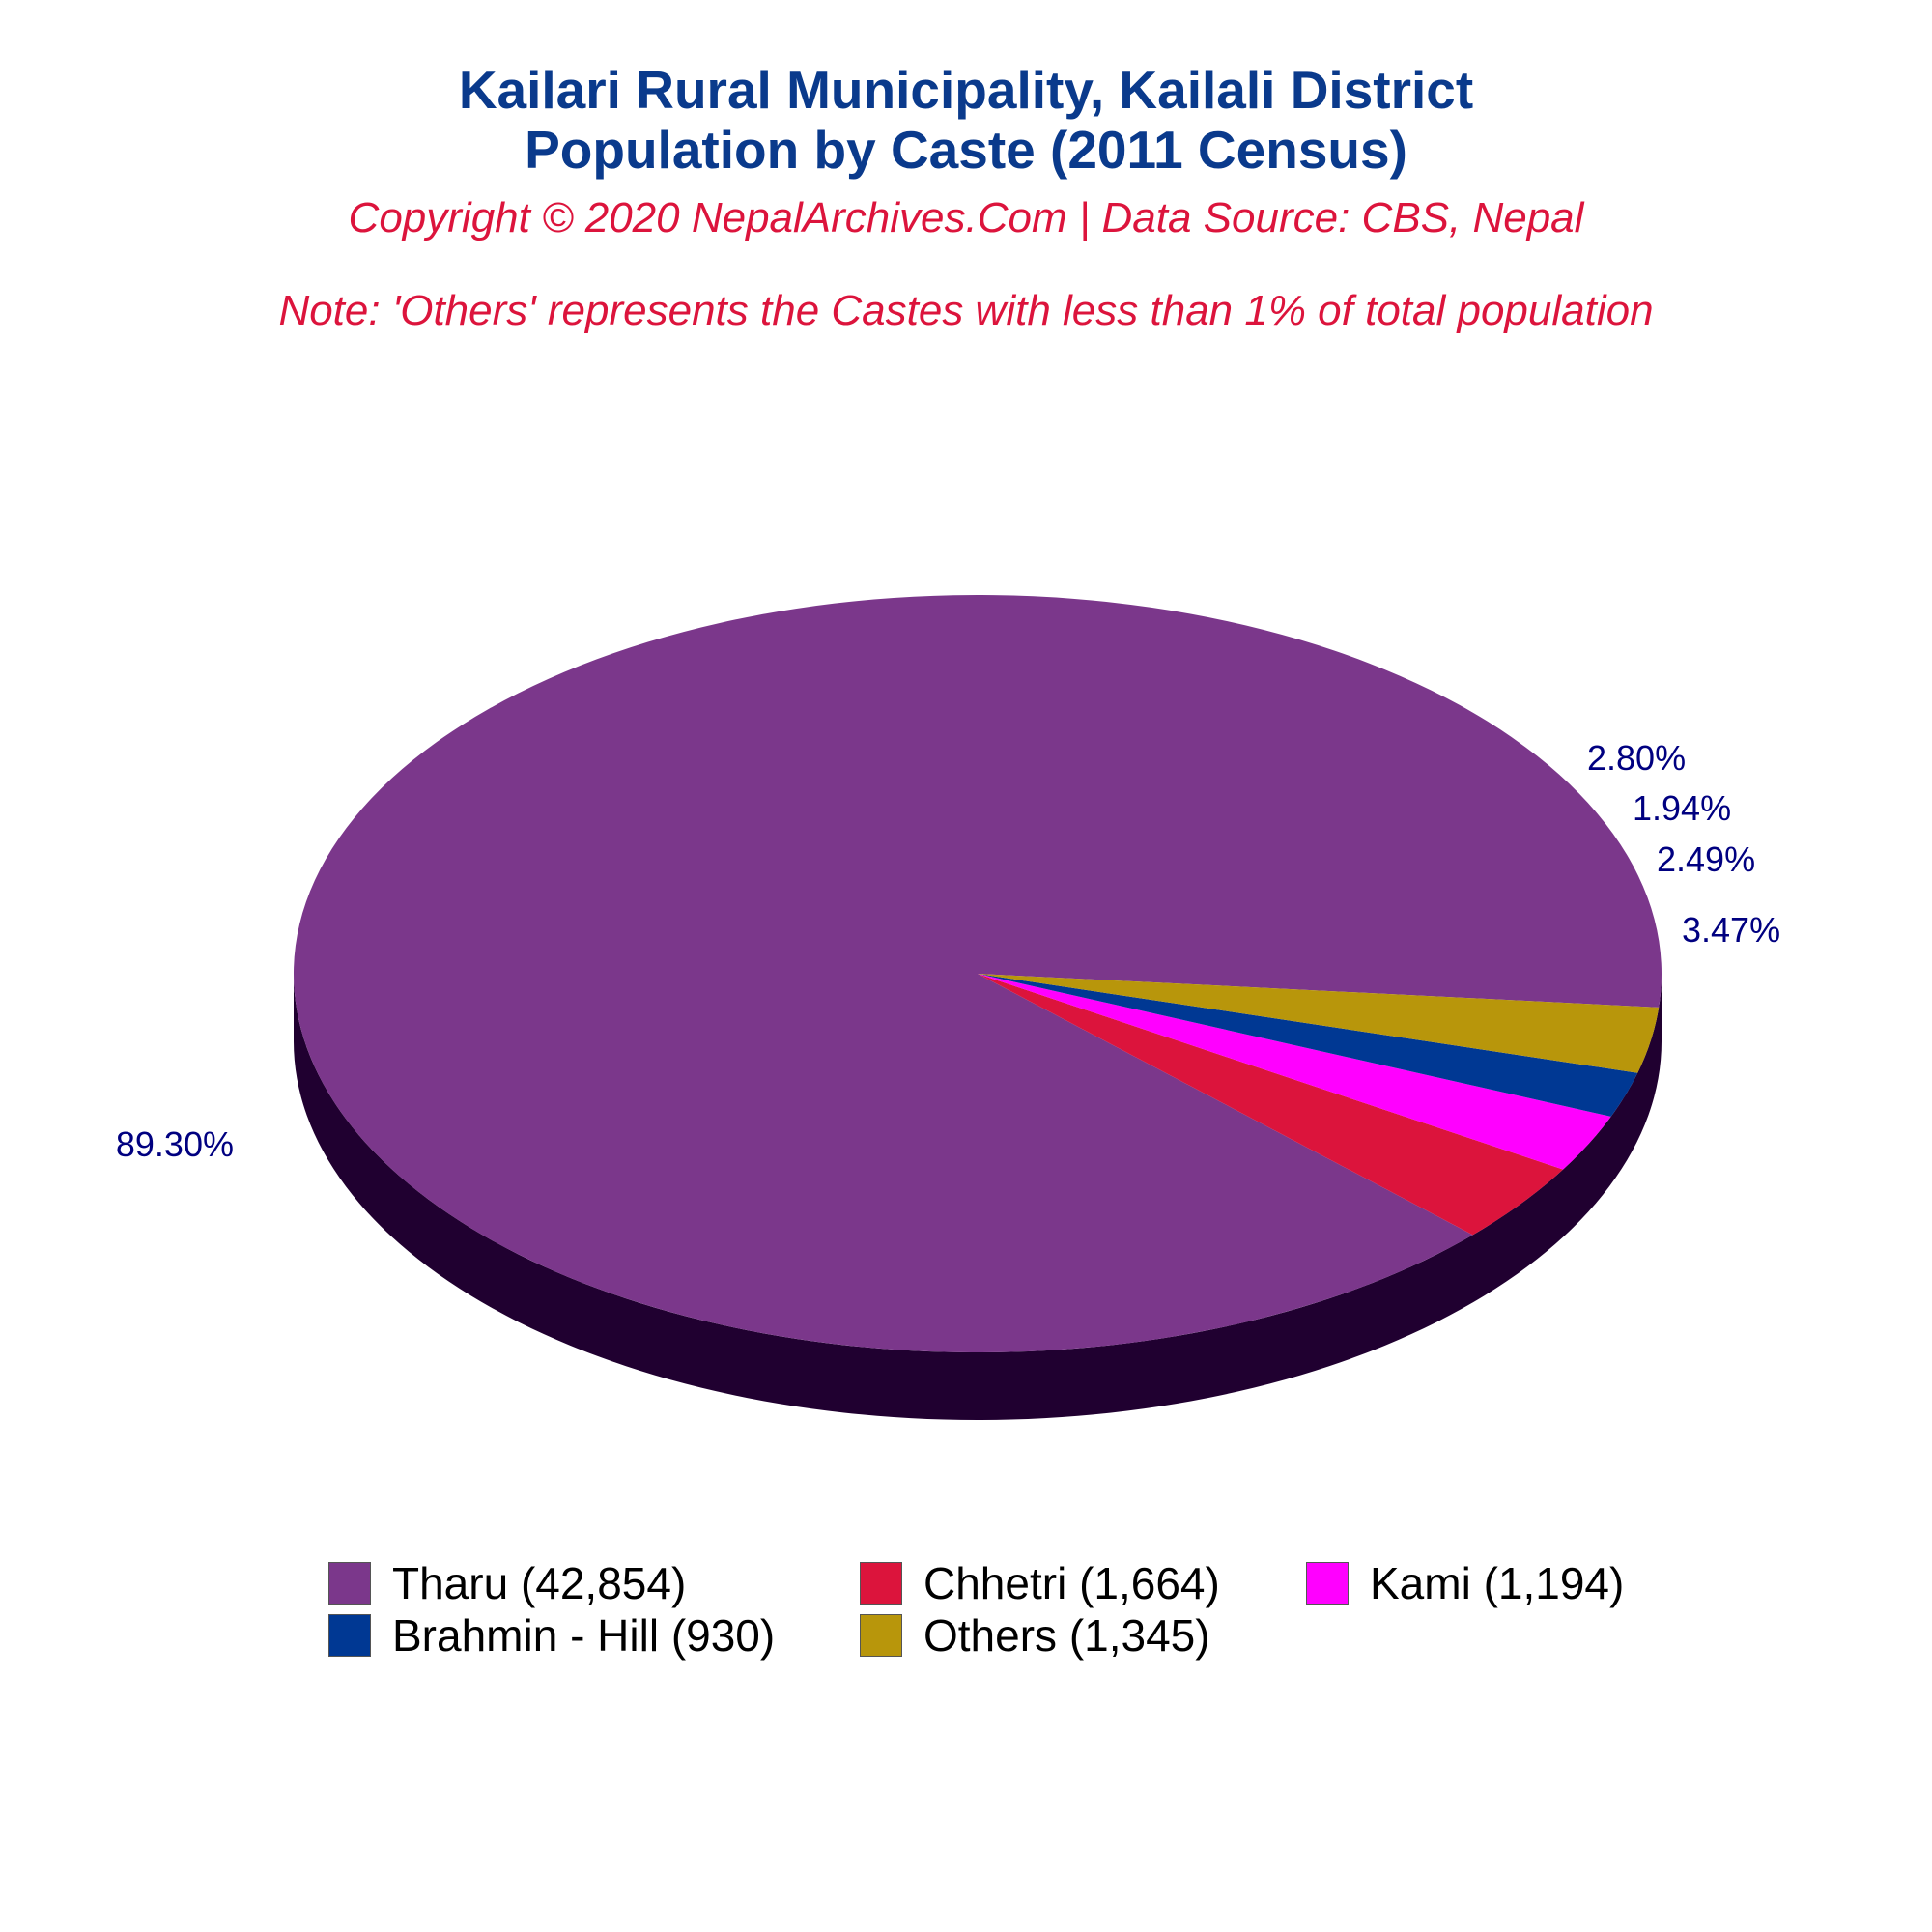 The image size is (1932, 1932). Describe the element at coordinates (584, 1635) in the screenshot. I see `legend-label-brahmin-hill: Brahmin - Hill (930)` at that location.